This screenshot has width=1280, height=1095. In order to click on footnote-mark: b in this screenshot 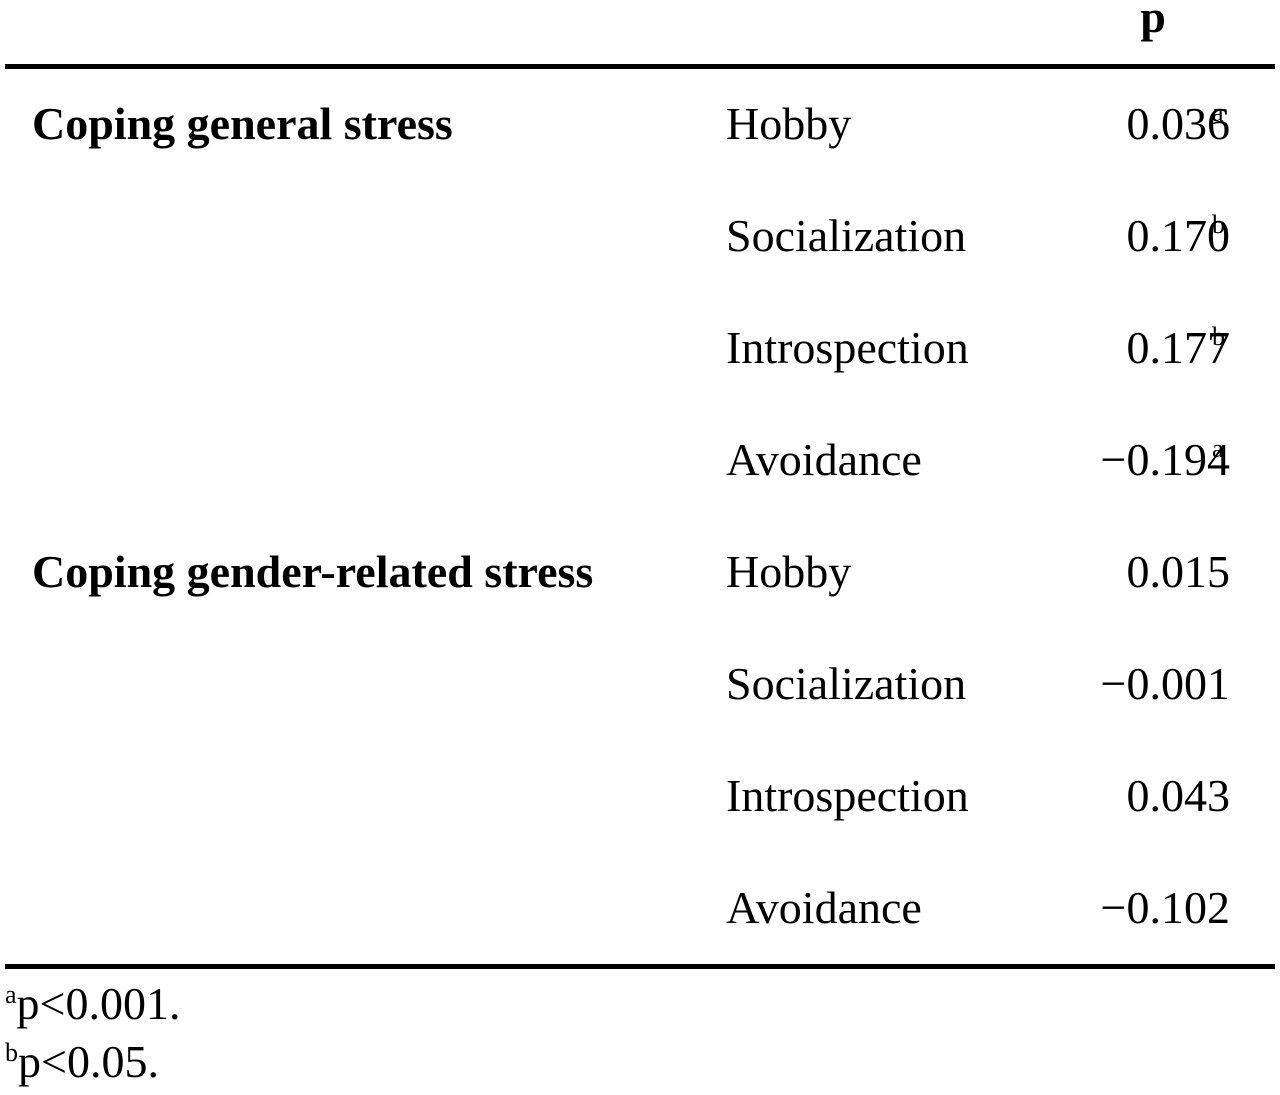, I will do `click(11, 1052)`.